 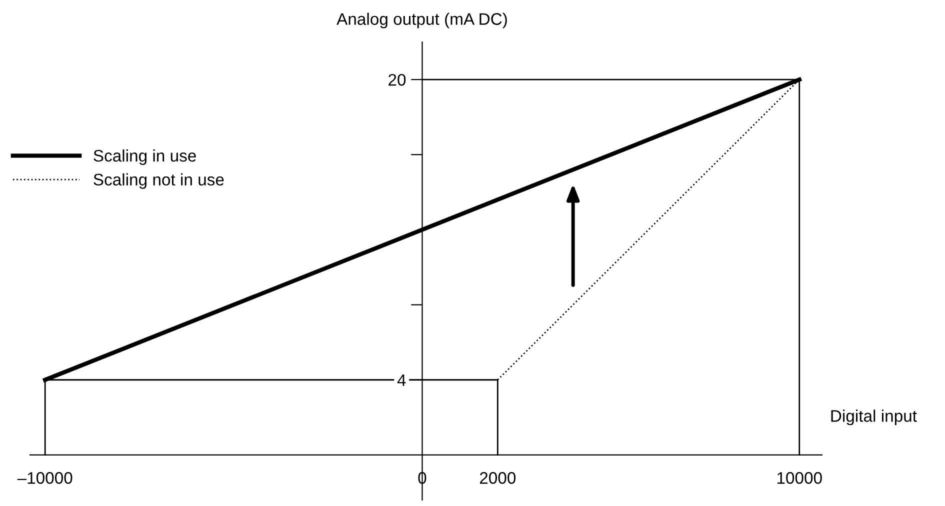 I want to click on x-tick-label: 2000, so click(x=498, y=478).